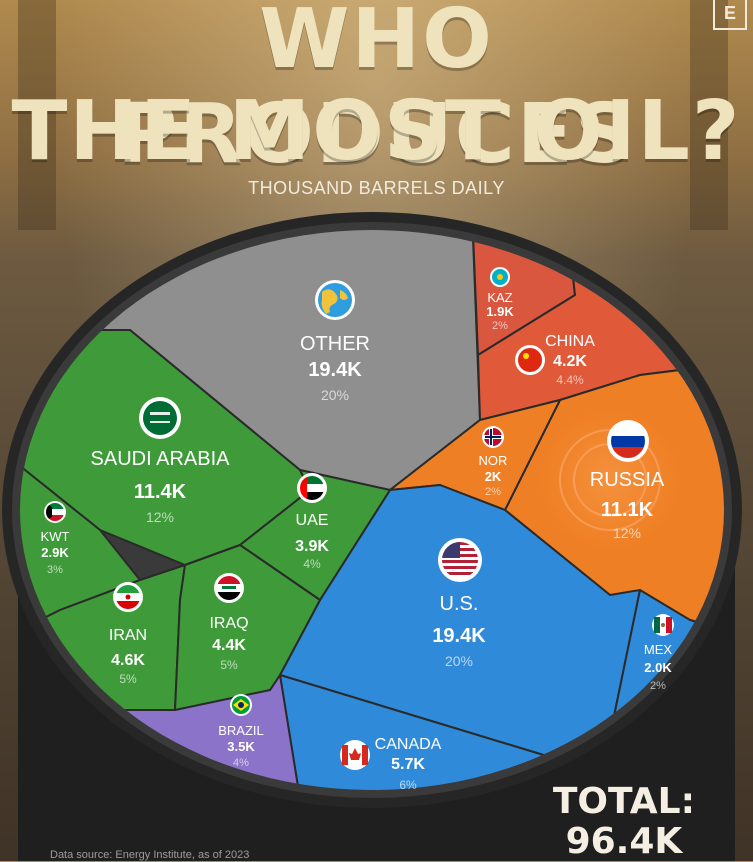 Image resolution: width=753 pixels, height=862 pixels. I want to click on label-kwt-pct: 3%, so click(55, 570).